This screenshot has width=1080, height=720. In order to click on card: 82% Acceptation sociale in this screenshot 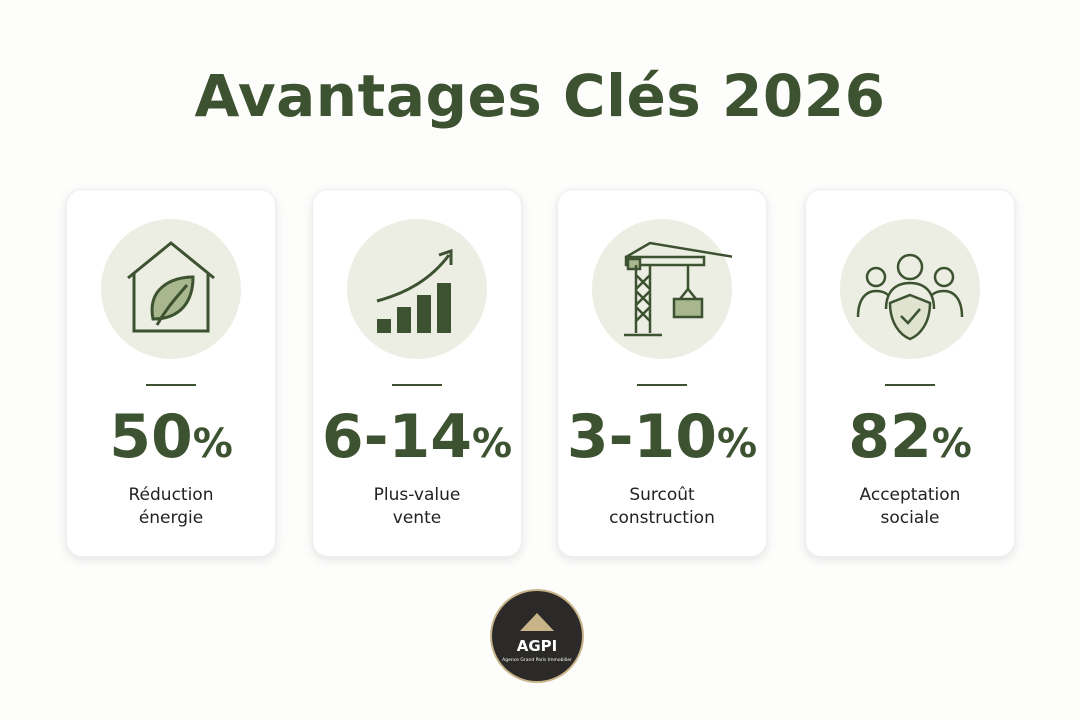, I will do `click(910, 373)`.